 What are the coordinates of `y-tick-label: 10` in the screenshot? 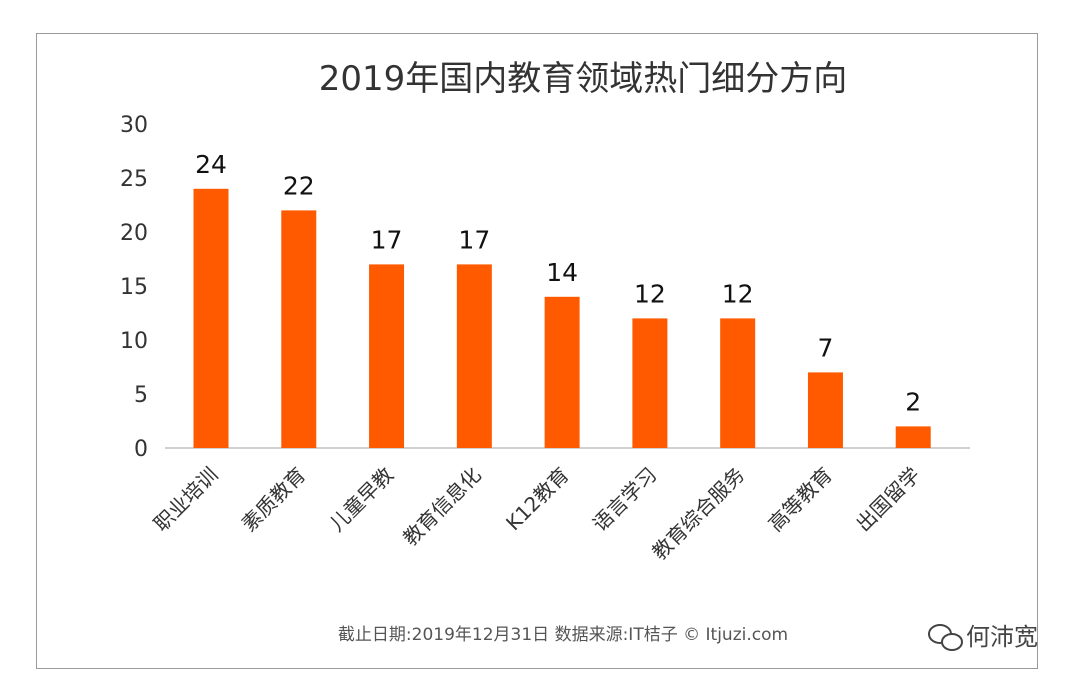 It's located at (134, 341).